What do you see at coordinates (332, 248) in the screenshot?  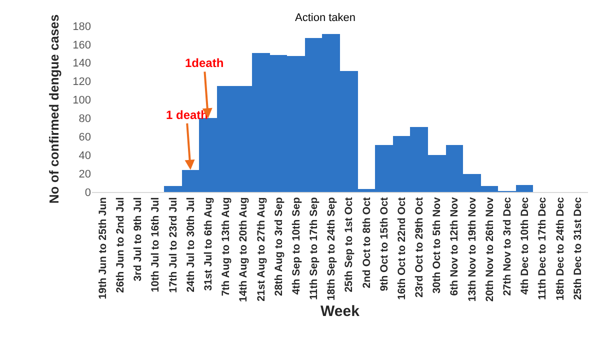 I see `x-tick-label: 18th Sep to 24th Sep` at bounding box center [332, 248].